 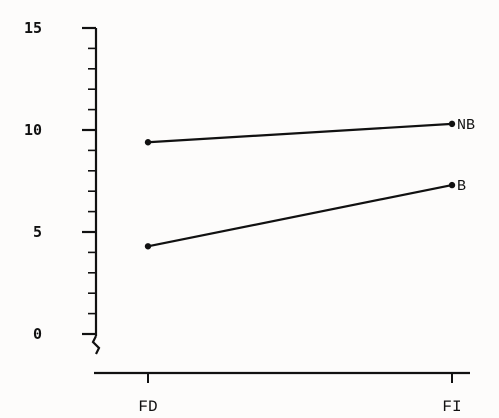 I want to click on y-tick-label: 15, so click(x=33, y=28).